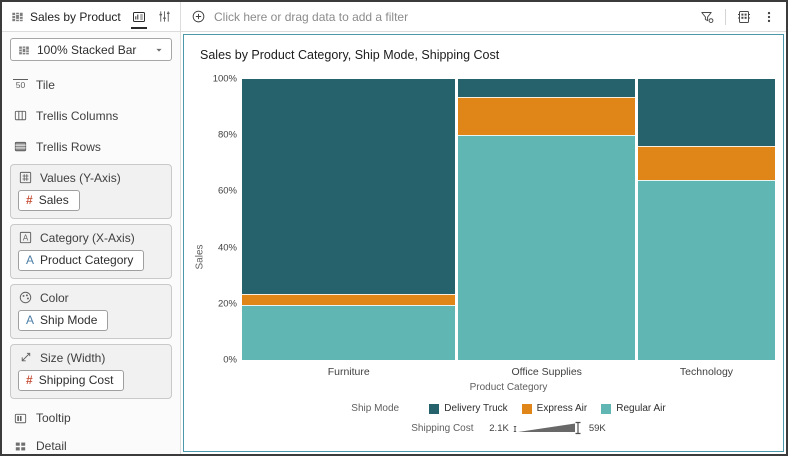  Describe the element at coordinates (348, 372) in the screenshot. I see `x-tick-label-furniture: Furniture` at that location.